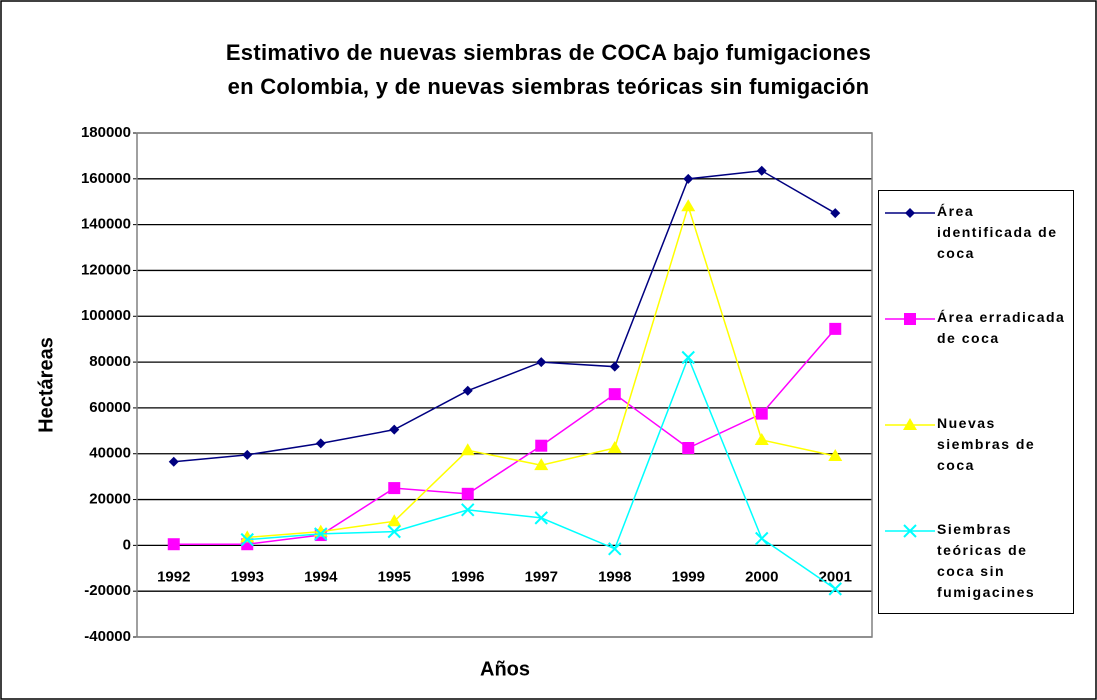 This screenshot has height=700, width=1097. I want to click on x-tick-label: 1993, so click(247, 576).